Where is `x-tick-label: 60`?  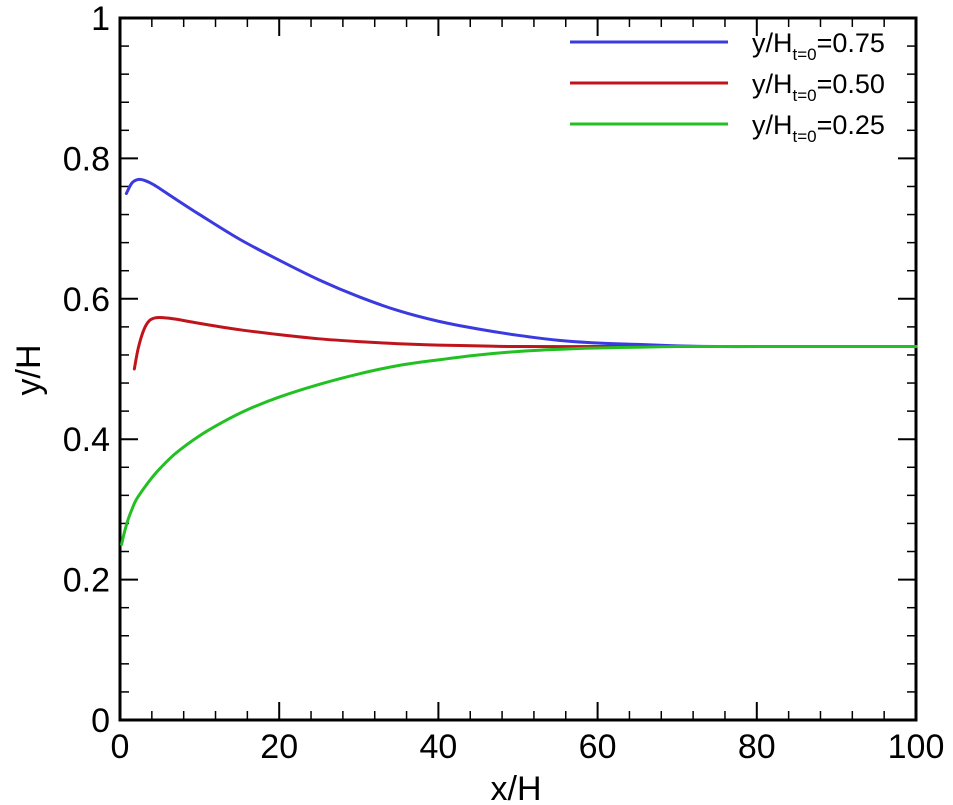 x-tick-label: 60 is located at coordinates (598, 747).